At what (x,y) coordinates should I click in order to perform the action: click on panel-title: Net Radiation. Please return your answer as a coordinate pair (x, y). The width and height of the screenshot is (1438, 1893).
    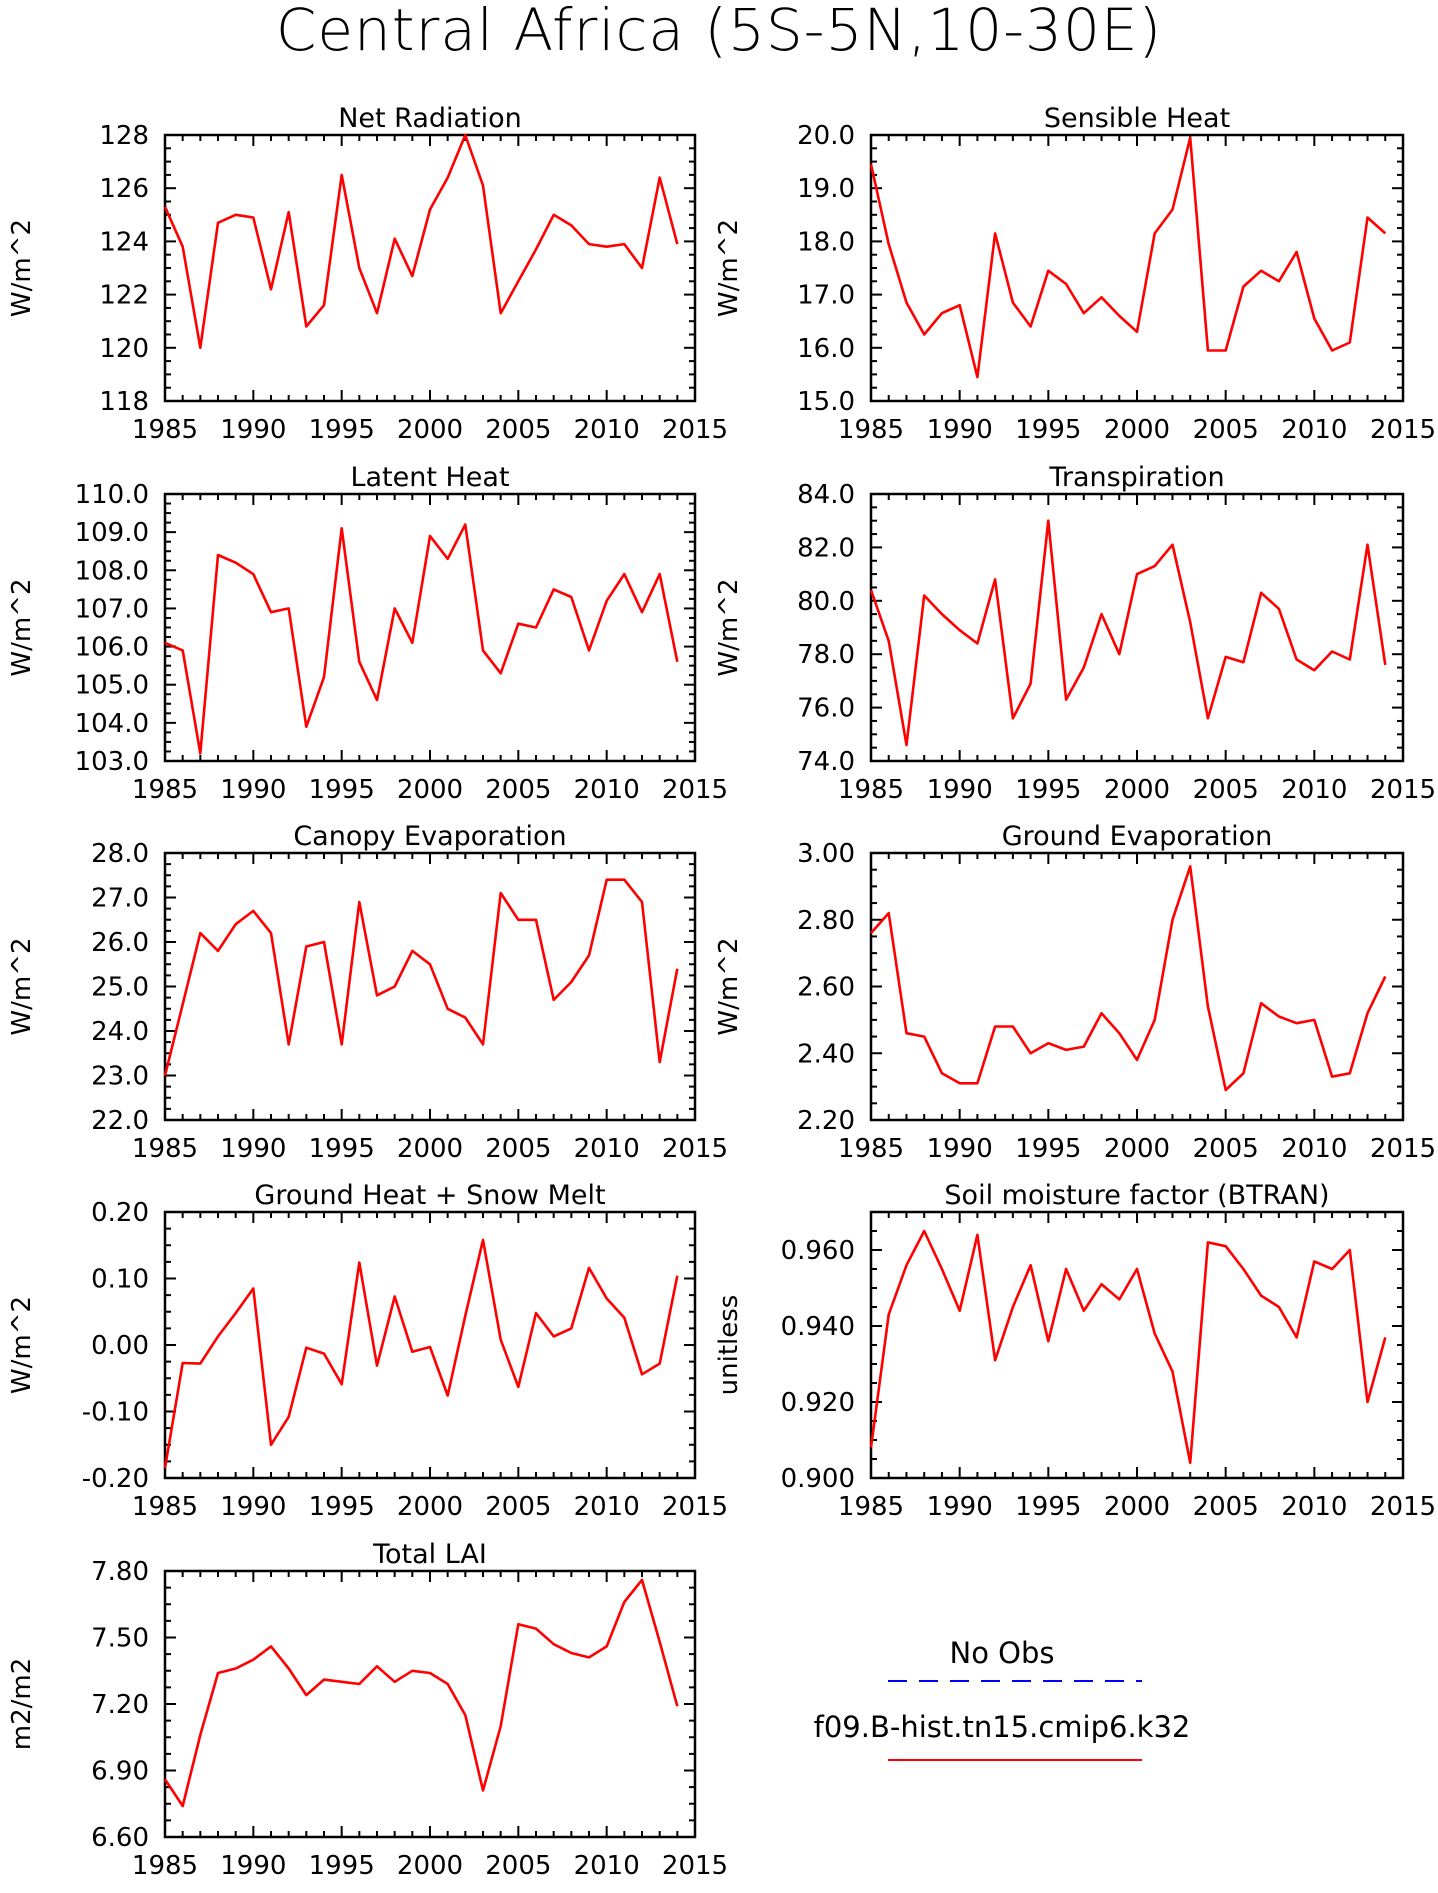
    Looking at the image, I should click on (430, 118).